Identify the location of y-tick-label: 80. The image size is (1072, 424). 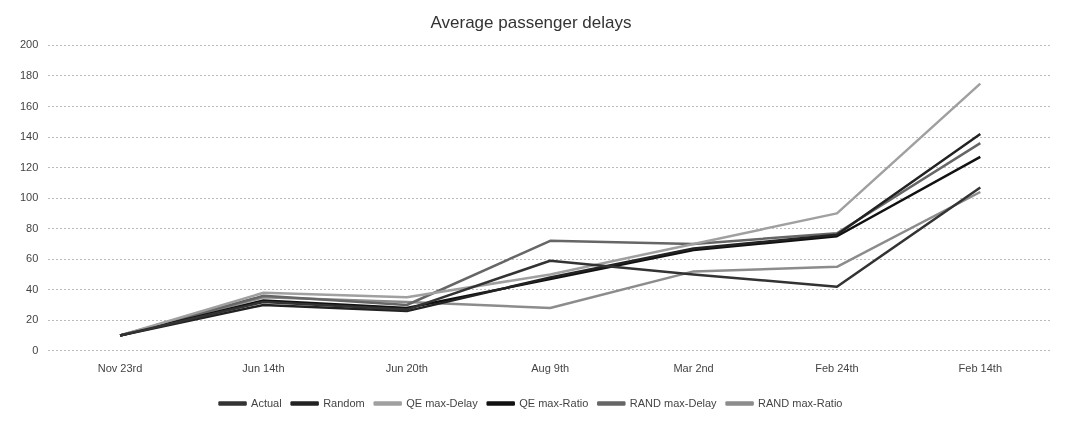
(32, 227).